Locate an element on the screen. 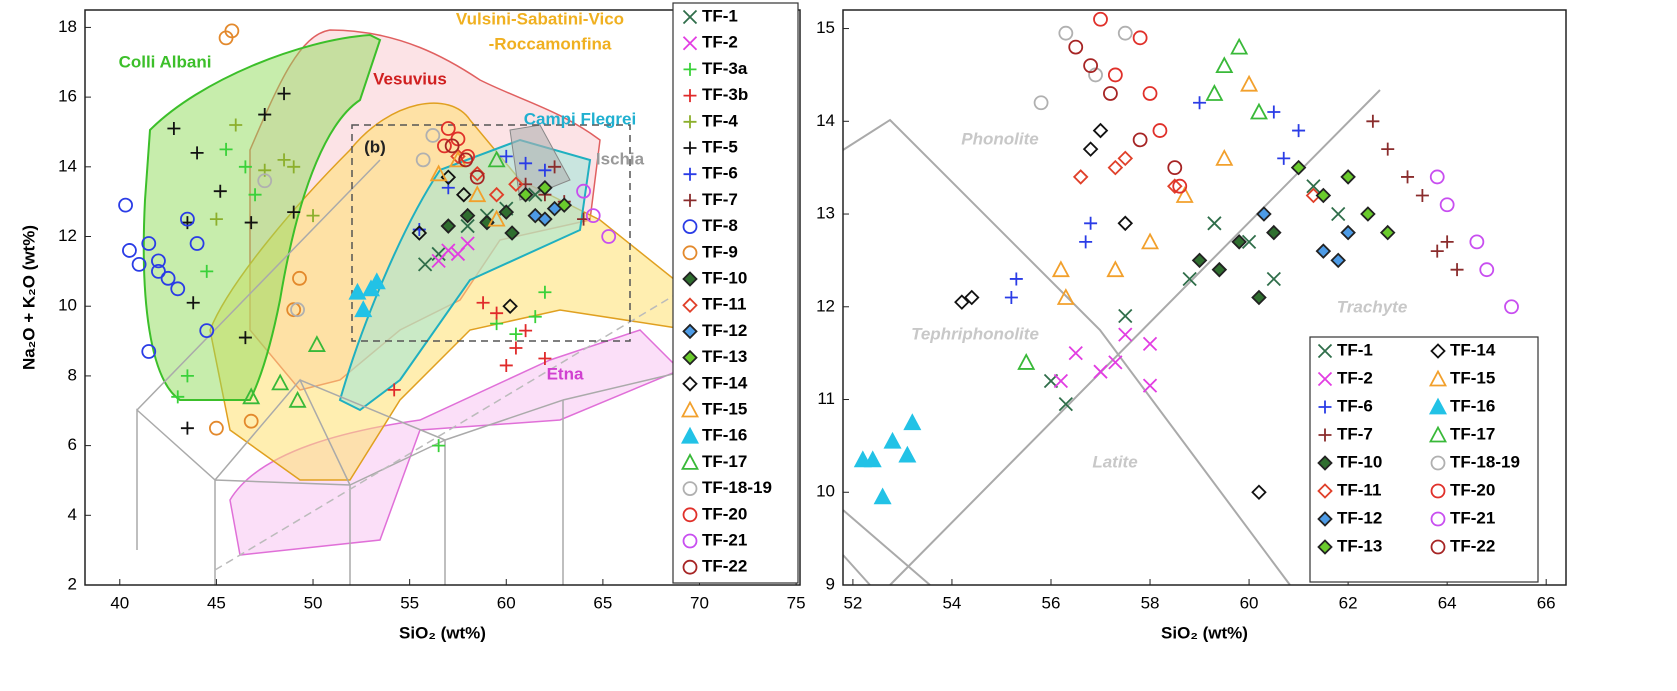  x-tick-label: 65 is located at coordinates (602, 602).